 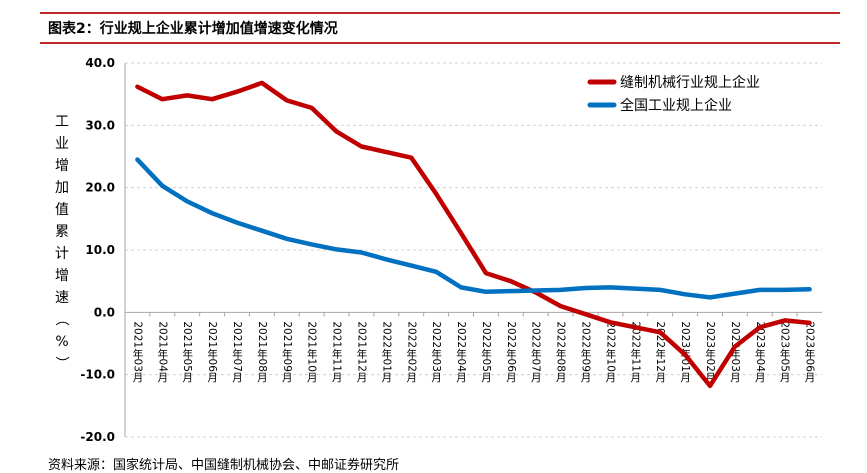 What do you see at coordinates (62, 298) in the screenshot?
I see `y-axis-title-char: 速` at bounding box center [62, 298].